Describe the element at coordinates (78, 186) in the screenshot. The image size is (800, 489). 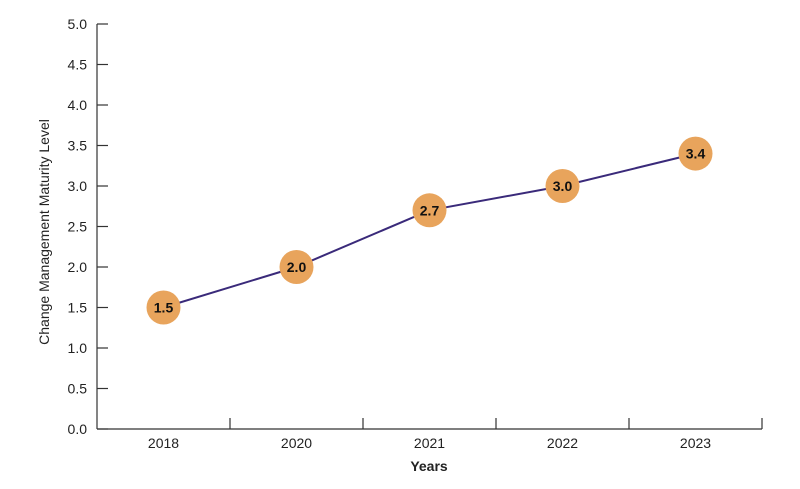
I see `y-tick-label: 3.0` at that location.